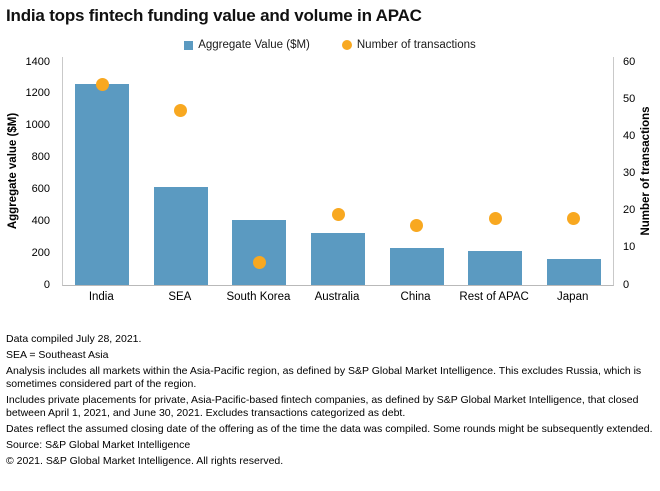 This screenshot has width=660, height=491. Describe the element at coordinates (37, 125) in the screenshot. I see `left-axis-tick-label: 1000` at that location.